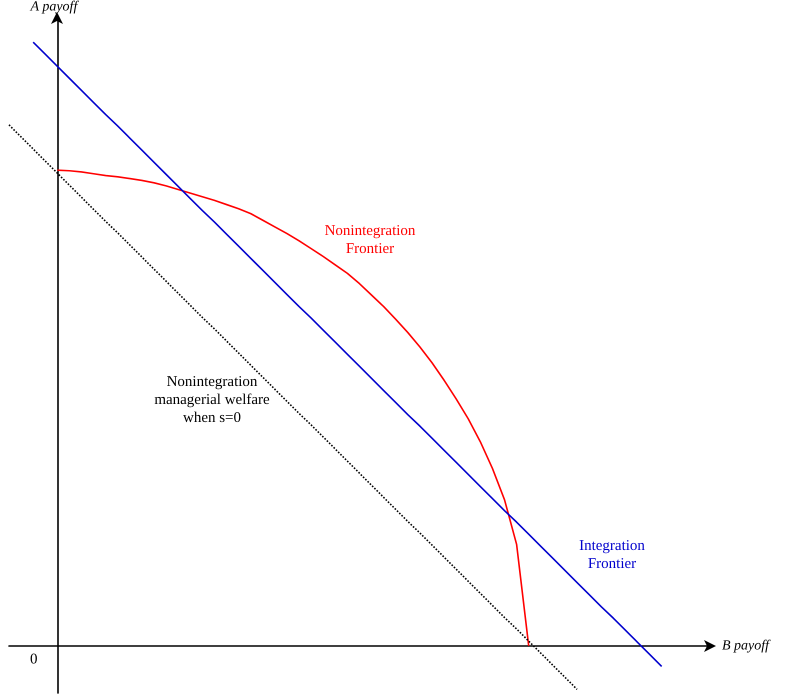 Image resolution: width=794 pixels, height=696 pixels. I want to click on series-label: Integration Frontier, so click(612, 555).